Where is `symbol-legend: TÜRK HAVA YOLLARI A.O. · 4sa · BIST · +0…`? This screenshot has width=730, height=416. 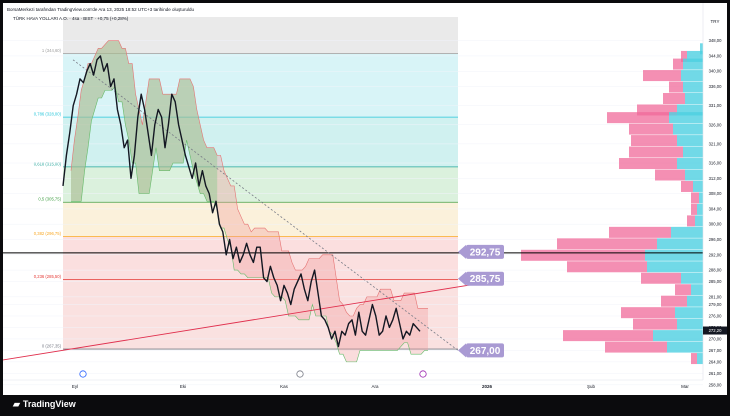 symbol-legend: TÜRK HAVA YOLLARI A.O. · 4sa · BIST · +0… is located at coordinates (71, 18).